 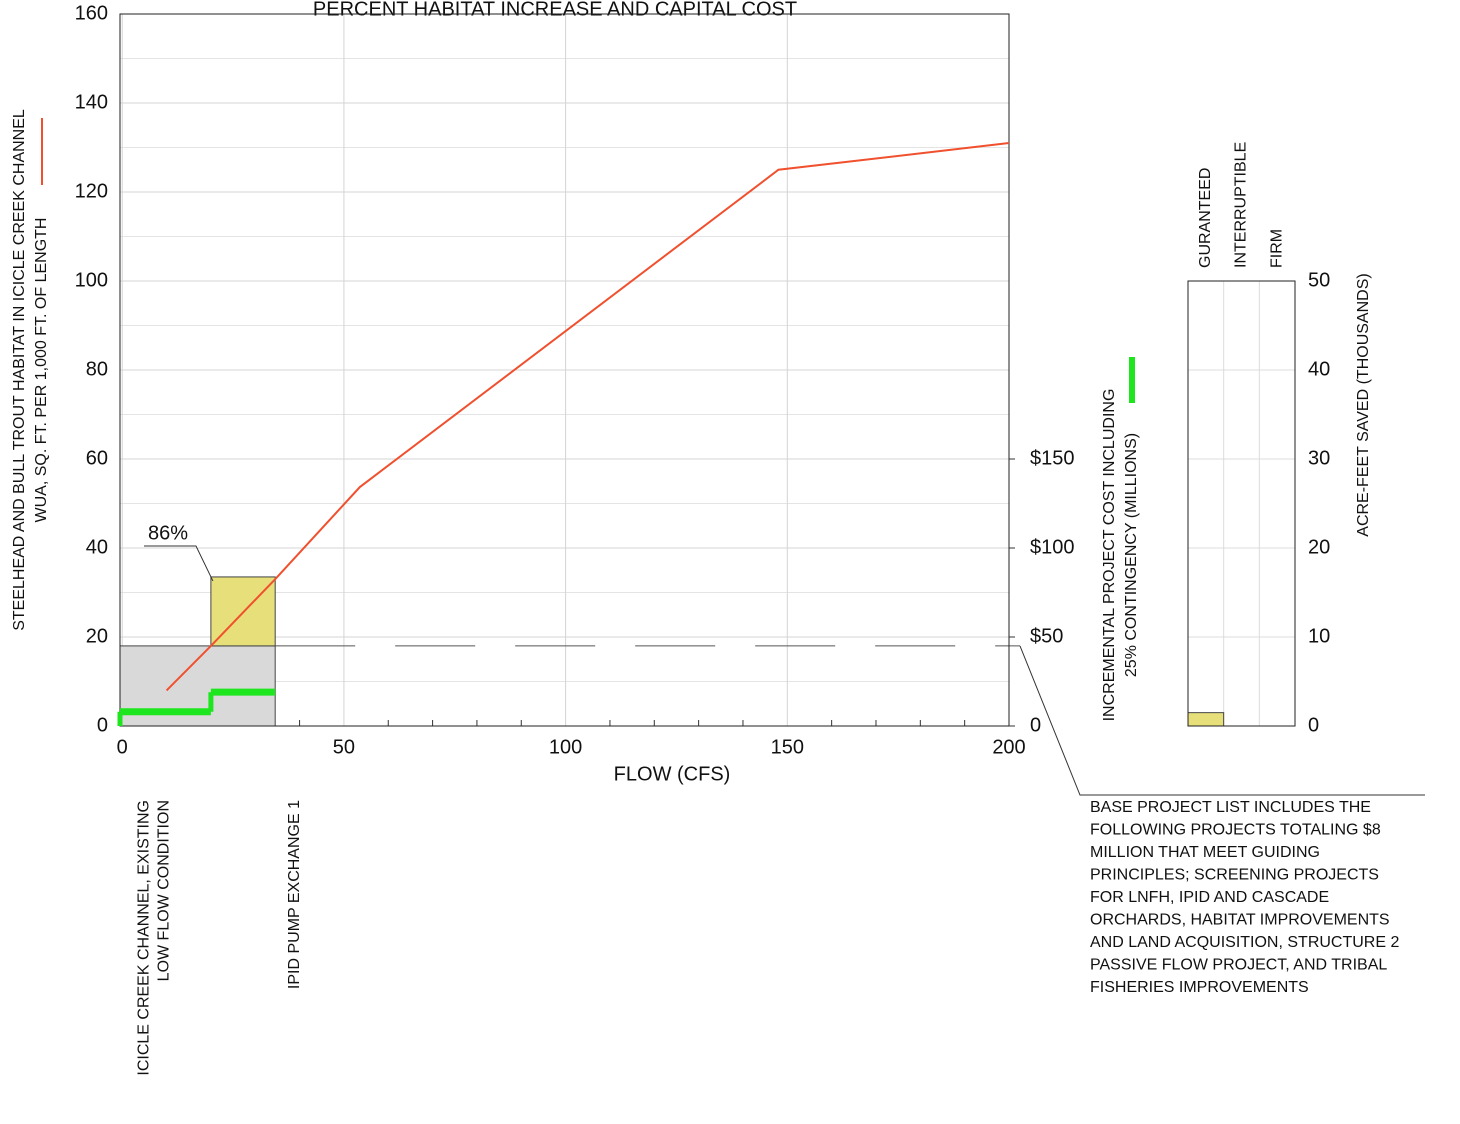 I want to click on note-line: ORCHARDS, HABITAT IMPROVEMENTS, so click(x=1240, y=920).